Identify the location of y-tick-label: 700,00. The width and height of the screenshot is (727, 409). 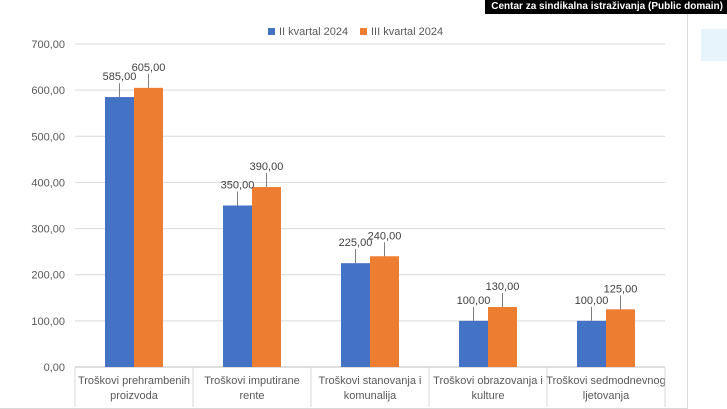
(48, 45).